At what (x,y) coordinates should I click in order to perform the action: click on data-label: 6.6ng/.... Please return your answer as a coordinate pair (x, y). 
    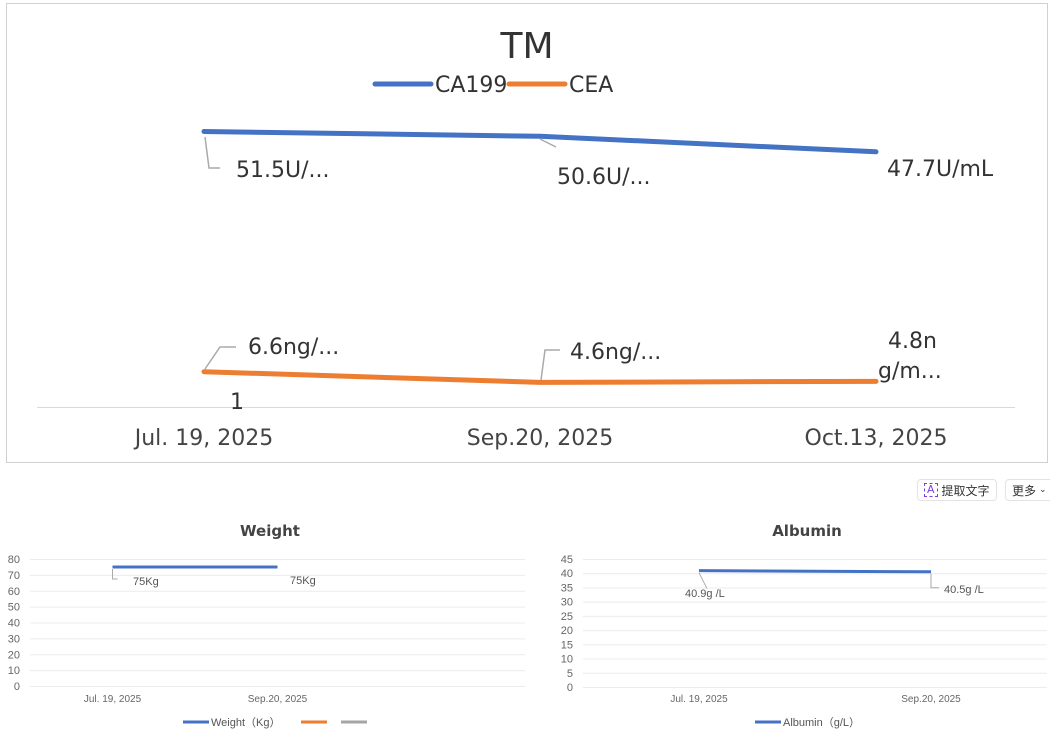
    Looking at the image, I should click on (293, 347).